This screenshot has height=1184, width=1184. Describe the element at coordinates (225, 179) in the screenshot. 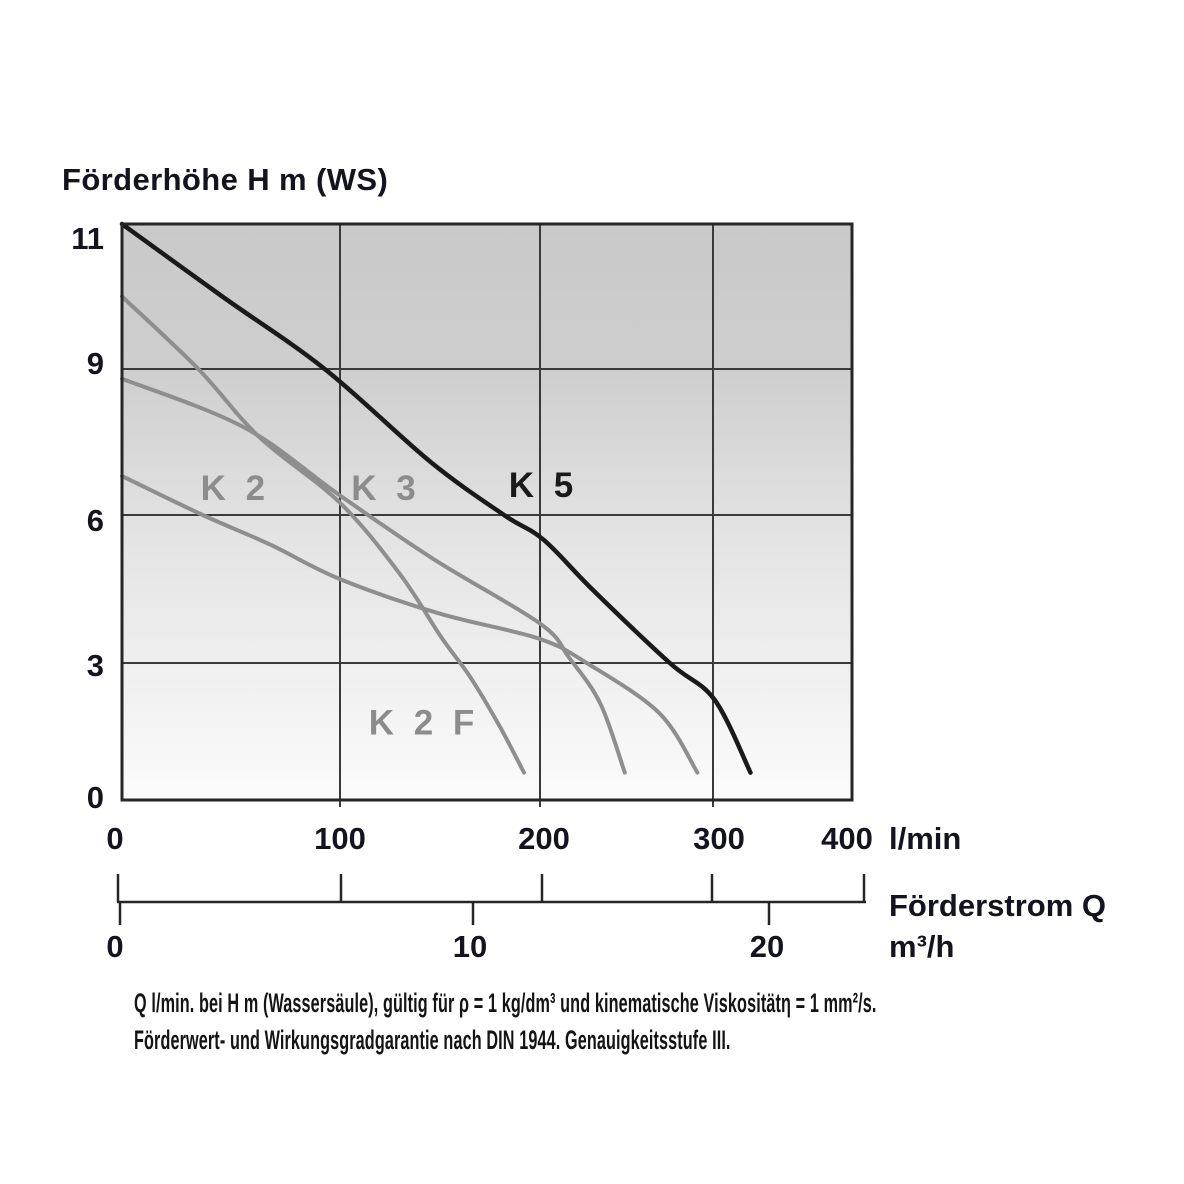

I see `chart-title: Förderhöhe H m (WS)` at that location.